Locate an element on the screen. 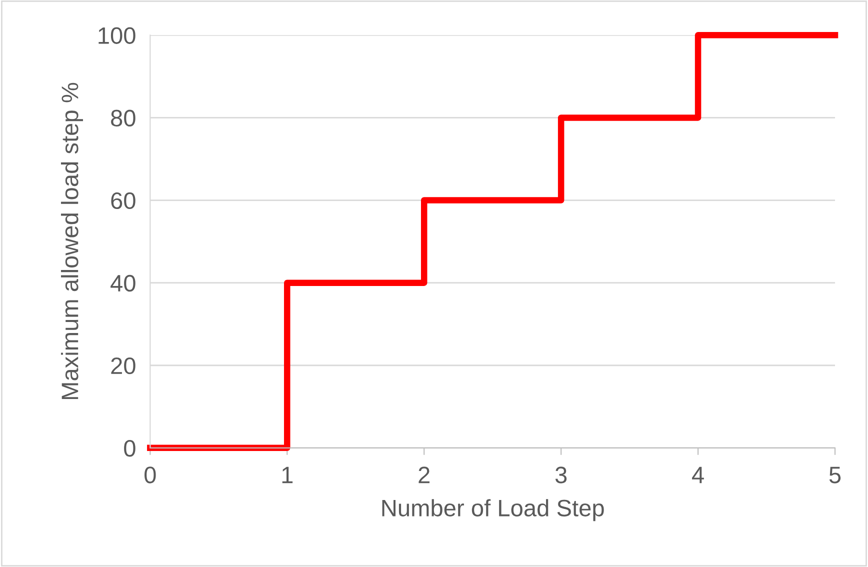 This screenshot has width=868, height=567. y-tick-label: 40 is located at coordinates (123, 283).